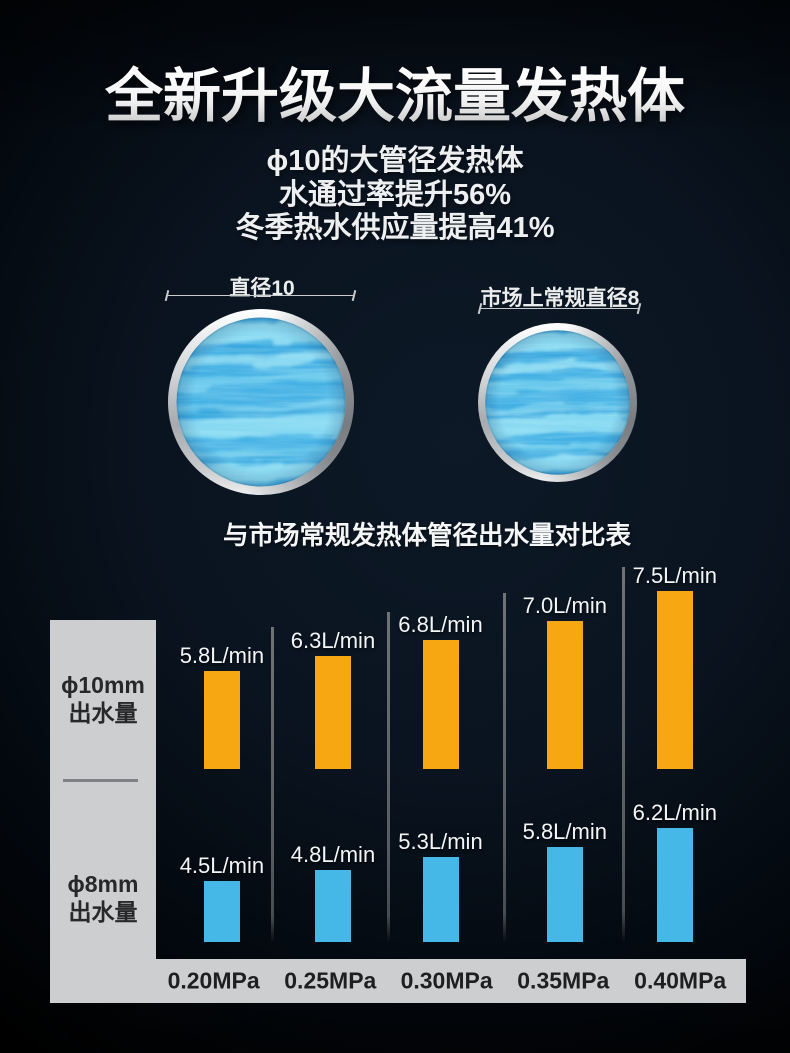 This screenshot has height=1053, width=790. I want to click on row-label-phi10-line1: ϕ10mm, so click(103, 685).